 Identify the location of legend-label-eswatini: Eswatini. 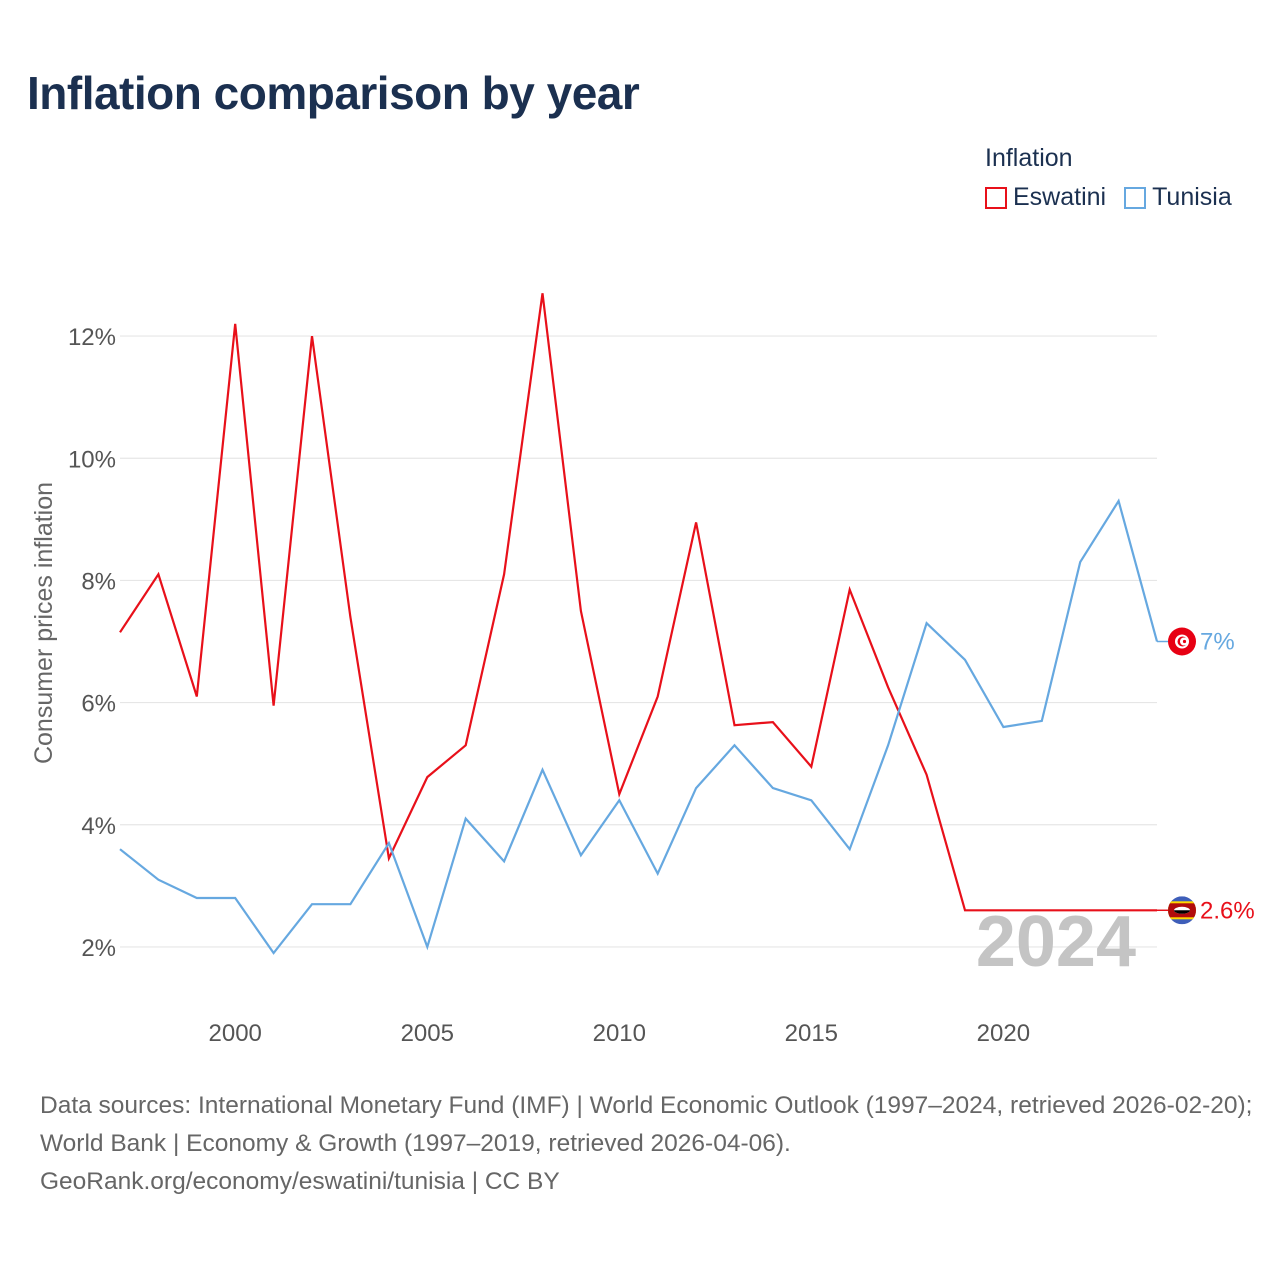
(1060, 197).